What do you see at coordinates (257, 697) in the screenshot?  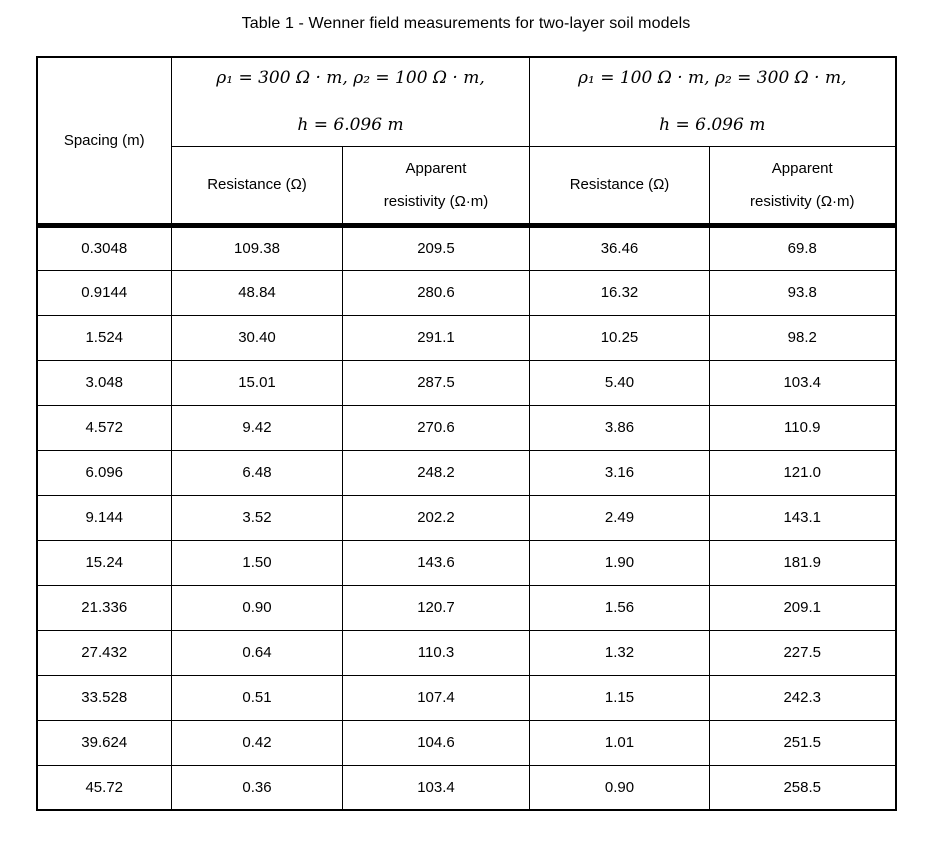 I see `cell-resistance-1: 0.51` at bounding box center [257, 697].